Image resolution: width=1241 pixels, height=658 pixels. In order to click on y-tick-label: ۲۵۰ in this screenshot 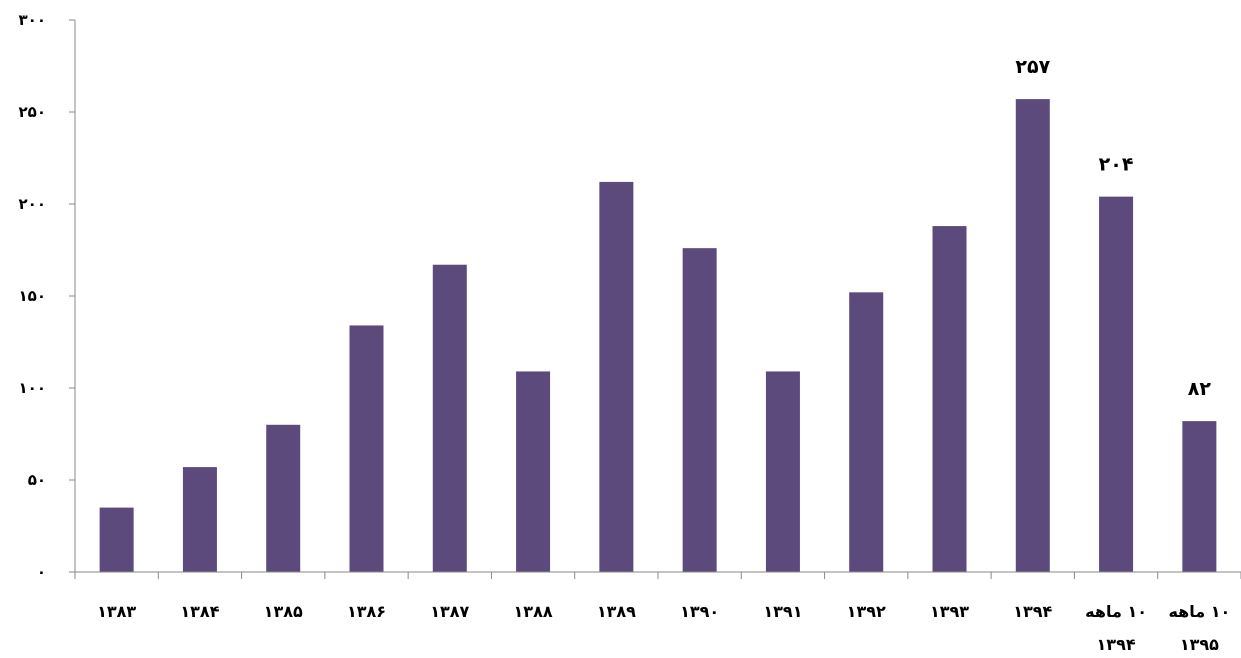, I will do `click(32, 112)`.